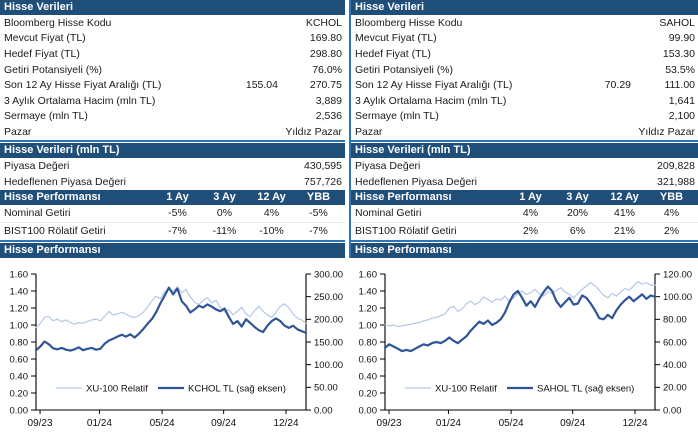  Describe the element at coordinates (328, 297) in the screenshot. I see `right-axis-label: 250.00` at that location.